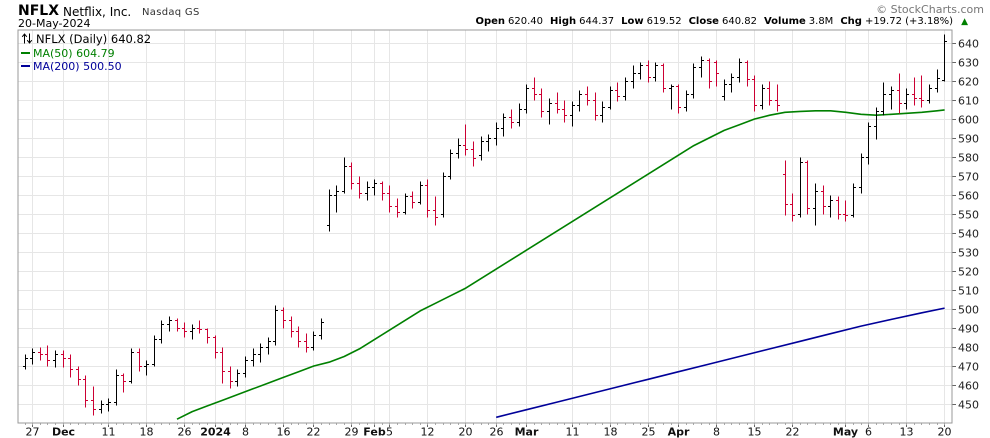  Describe the element at coordinates (86, 39) in the screenshot. I see `legend-main-row: NFLX (Daily) 640.82` at that location.